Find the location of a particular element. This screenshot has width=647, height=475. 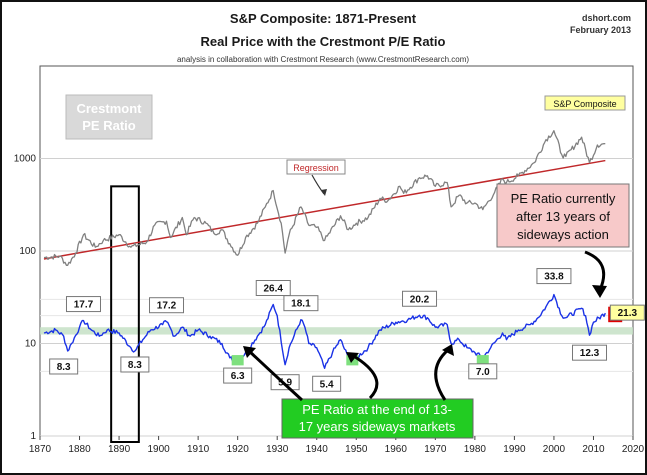

x-tick-label: 1900 is located at coordinates (158, 449).